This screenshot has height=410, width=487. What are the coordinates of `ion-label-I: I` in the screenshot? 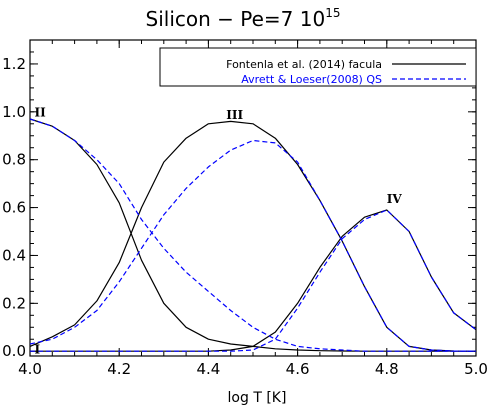 It's located at (37, 350).